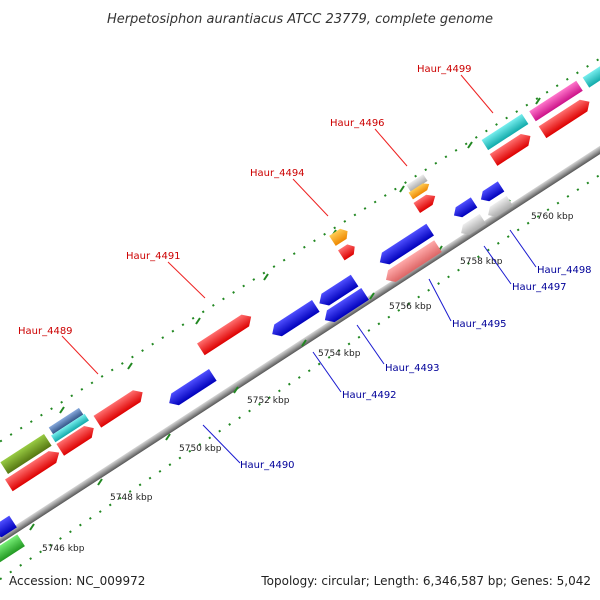 This screenshot has height=600, width=600. I want to click on kbp-label: 5746 kbp, so click(63, 549).